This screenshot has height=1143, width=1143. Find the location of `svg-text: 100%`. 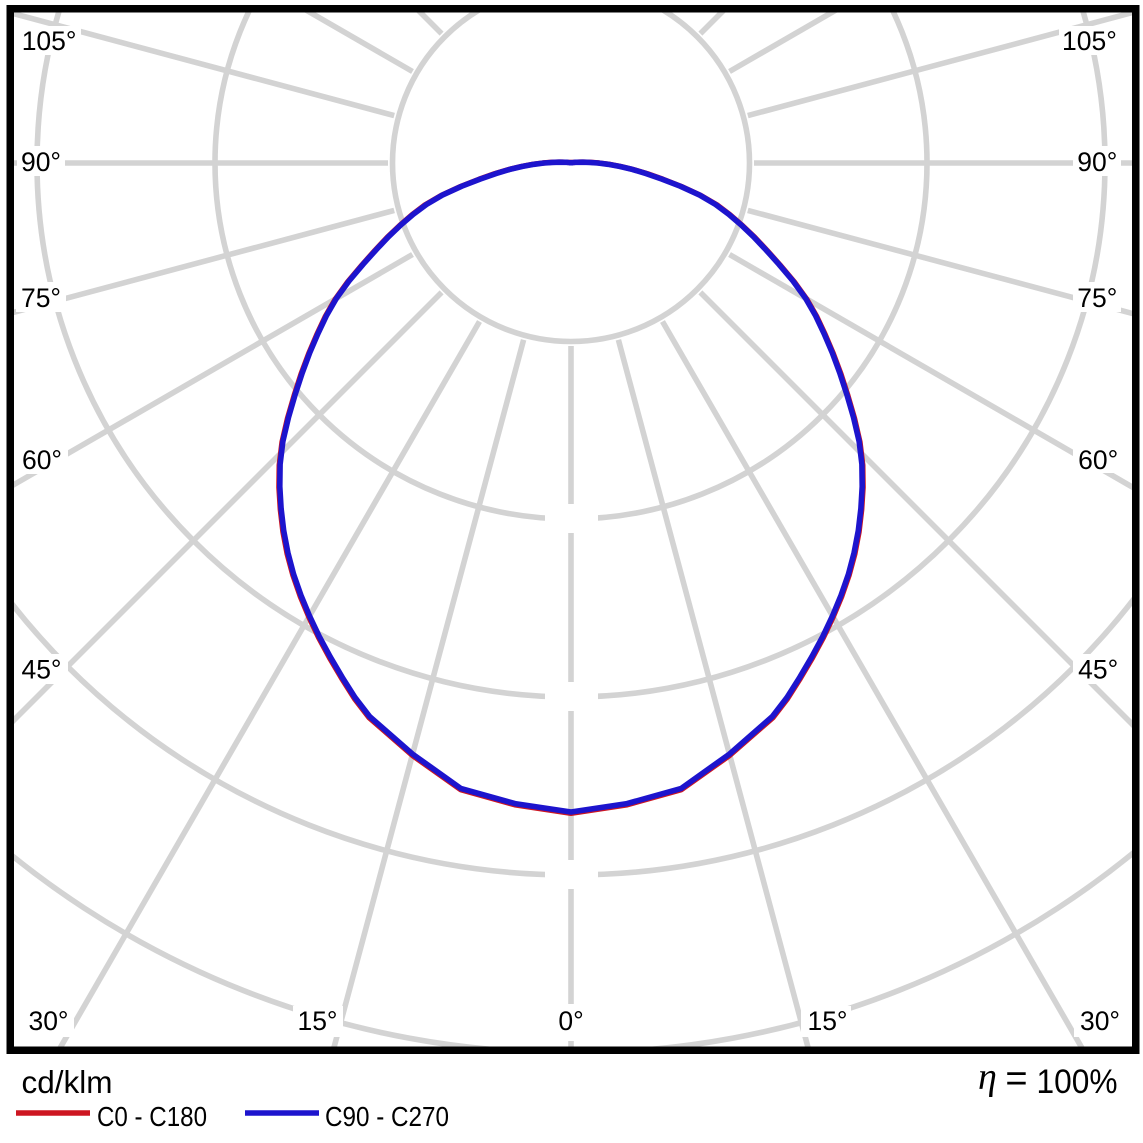

svg-text: 100% is located at coordinates (1077, 1082).